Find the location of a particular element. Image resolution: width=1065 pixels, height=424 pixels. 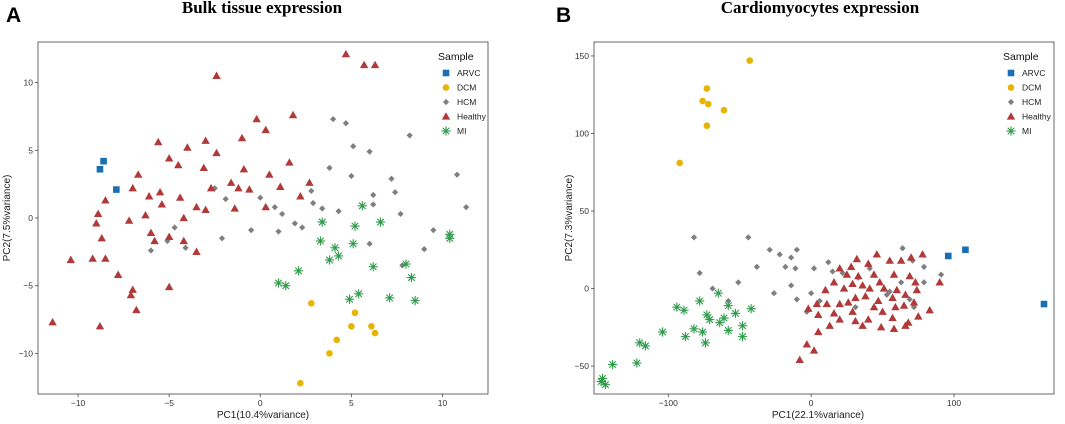

panel-a-x-axis-title: PC1(10.4%variance) is located at coordinates (263, 415).